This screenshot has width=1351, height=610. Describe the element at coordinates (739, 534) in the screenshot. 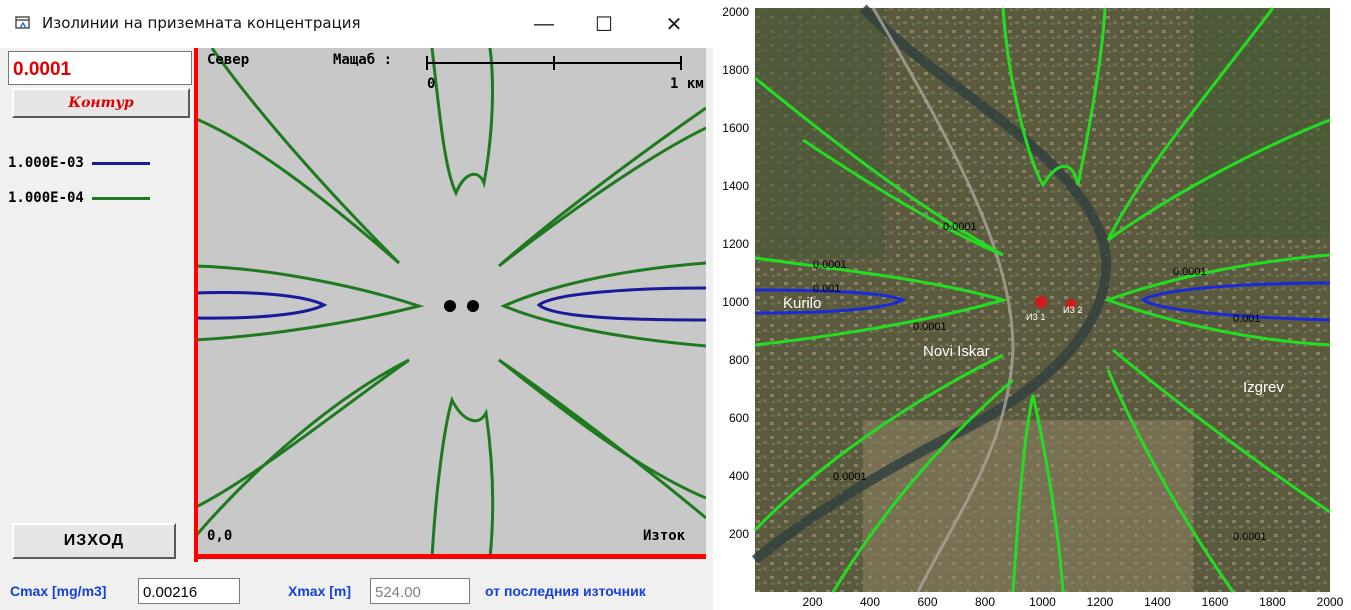

I see `y-tick-label: 200` at that location.